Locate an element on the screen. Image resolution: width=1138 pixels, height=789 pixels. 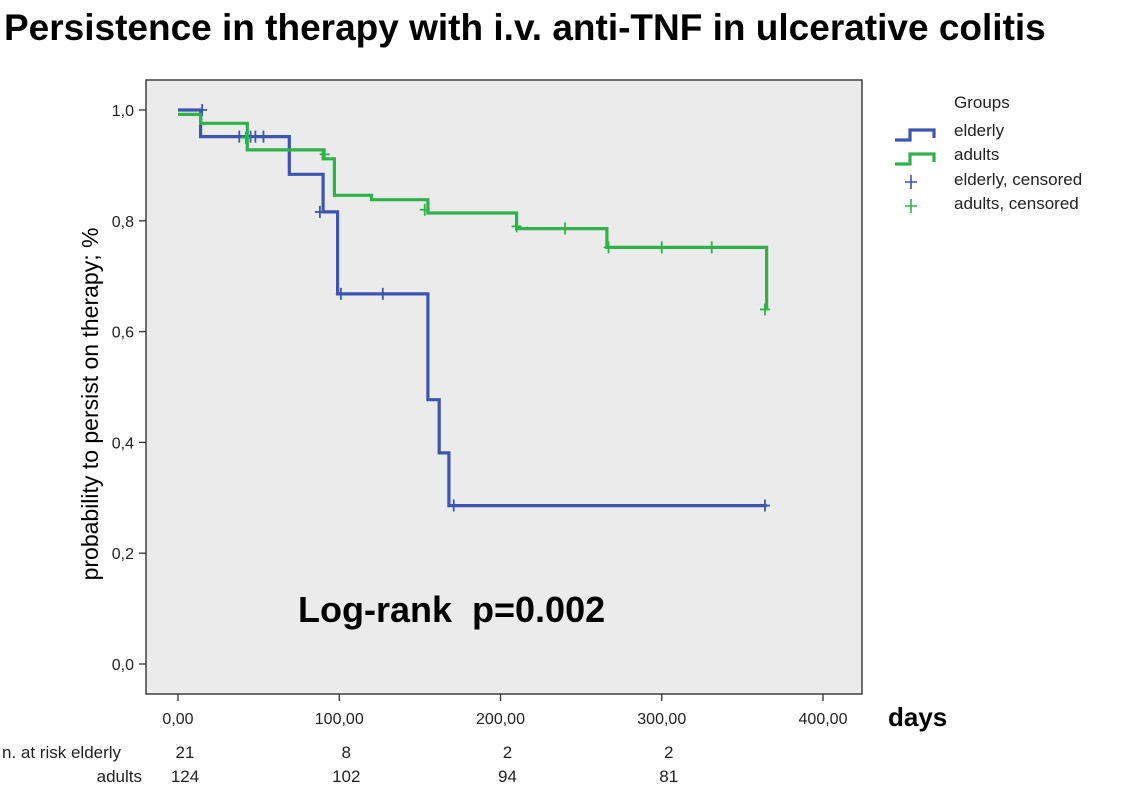
y-tick-label: 0,4 is located at coordinates (123, 443).